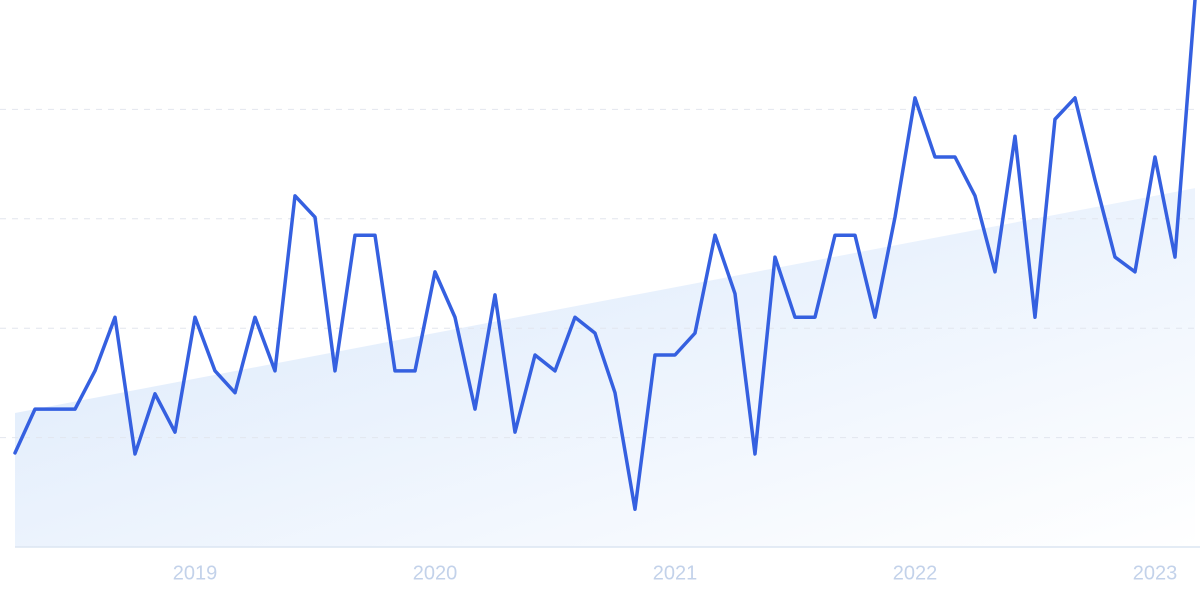  What do you see at coordinates (915, 573) in the screenshot?
I see `x-tick-label: 2022` at bounding box center [915, 573].